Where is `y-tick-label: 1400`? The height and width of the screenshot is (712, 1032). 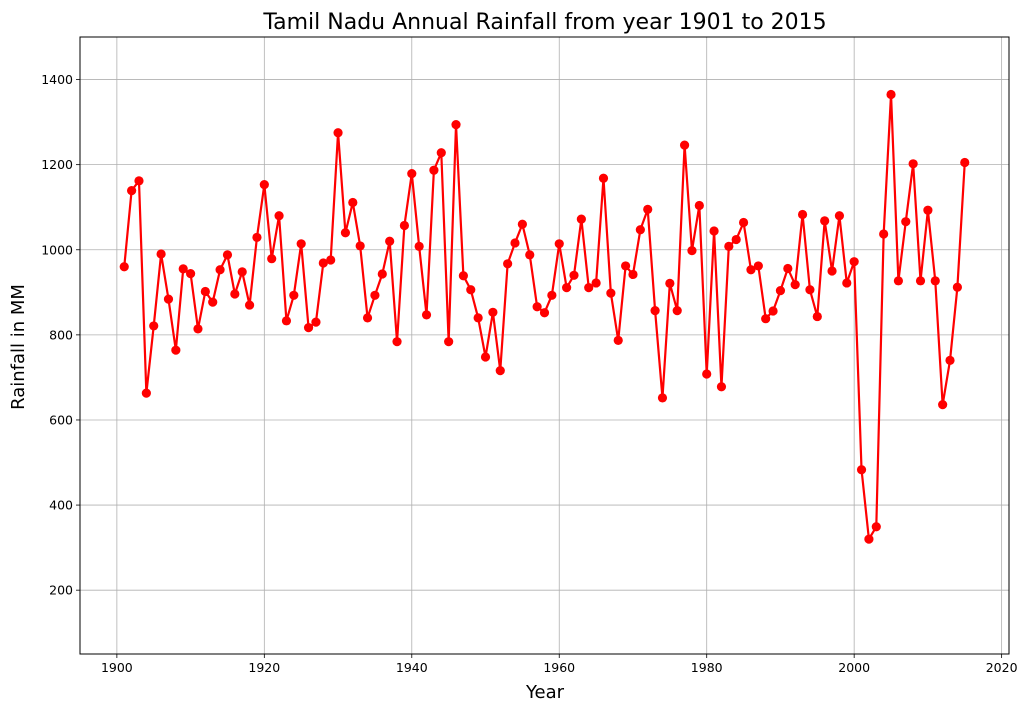 y-tick-label: 1400 is located at coordinates (57, 79).